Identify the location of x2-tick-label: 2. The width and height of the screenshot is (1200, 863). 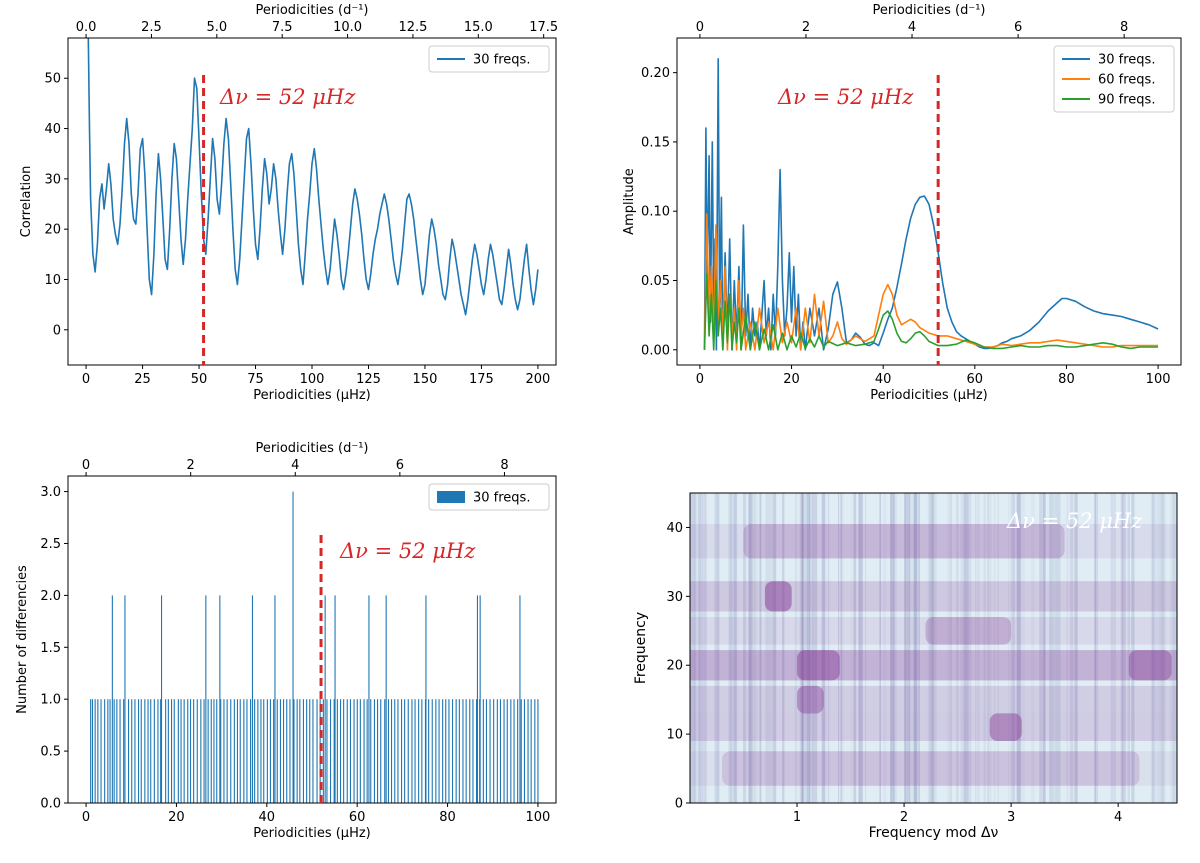
(191, 465).